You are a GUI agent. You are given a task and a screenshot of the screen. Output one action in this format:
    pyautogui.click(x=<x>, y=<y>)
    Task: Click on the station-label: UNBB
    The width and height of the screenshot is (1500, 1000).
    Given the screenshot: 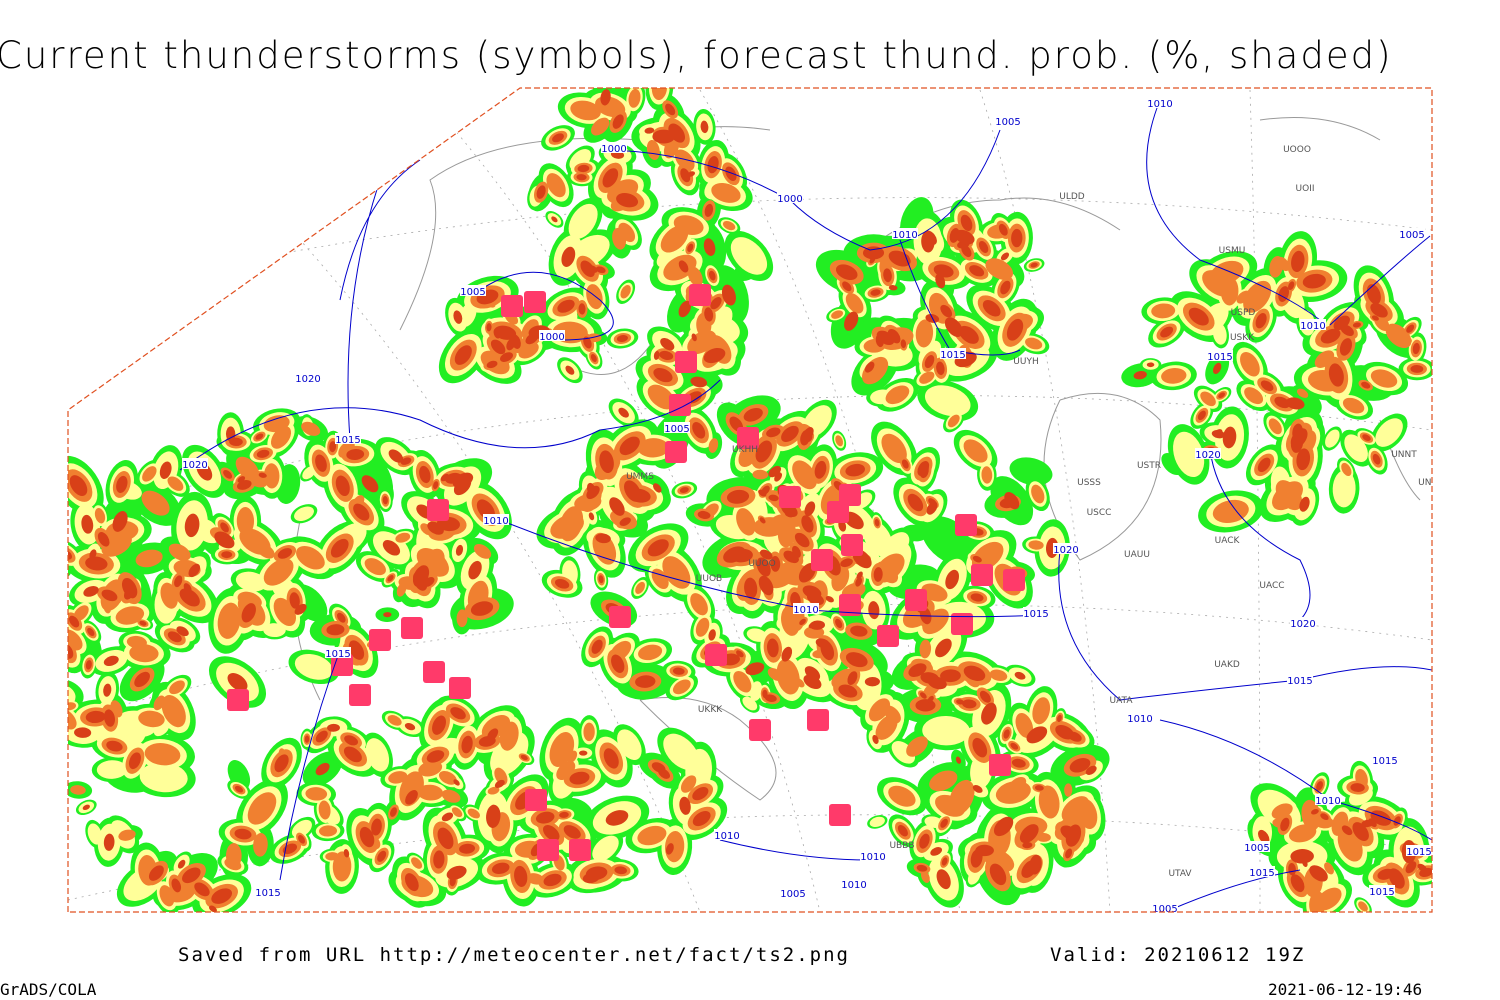 What is the action you would take?
    pyautogui.click(x=1431, y=483)
    